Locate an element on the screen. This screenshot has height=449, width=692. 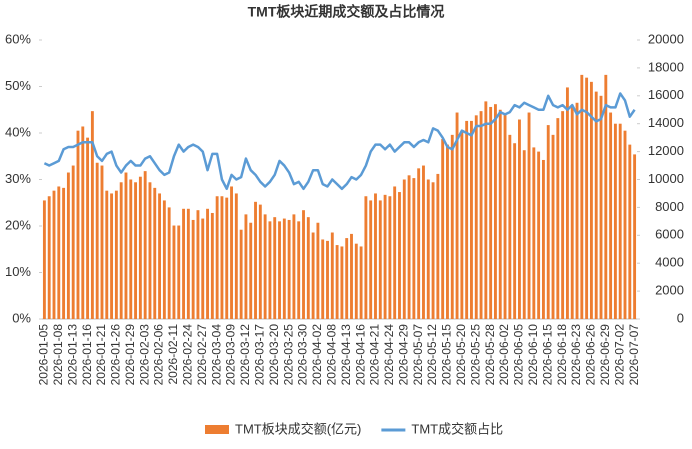
y2-tick-label: 16000 is located at coordinates (666, 94).